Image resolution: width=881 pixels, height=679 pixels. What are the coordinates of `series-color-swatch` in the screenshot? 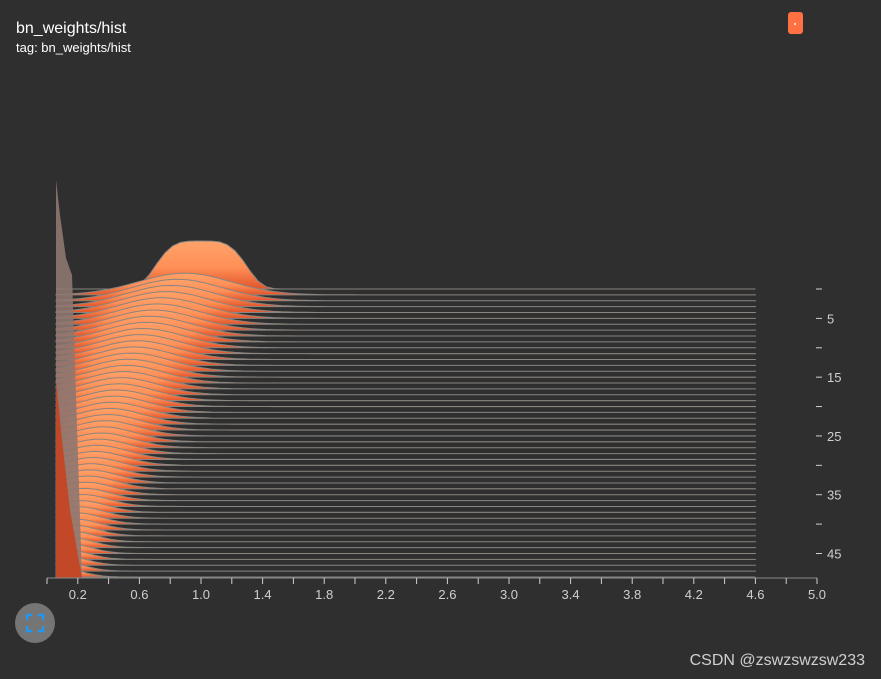 It's located at (795, 23).